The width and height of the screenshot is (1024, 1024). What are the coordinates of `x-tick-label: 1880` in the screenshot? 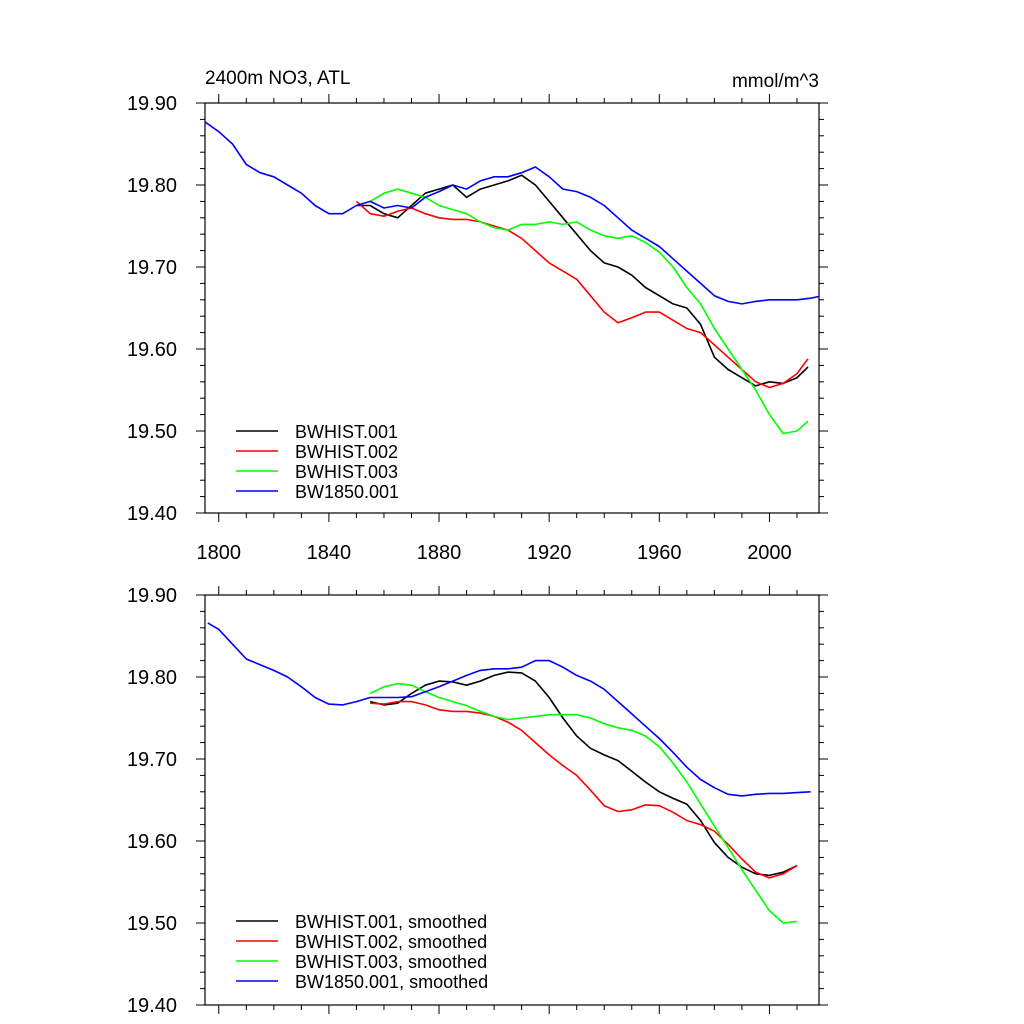 It's located at (439, 553).